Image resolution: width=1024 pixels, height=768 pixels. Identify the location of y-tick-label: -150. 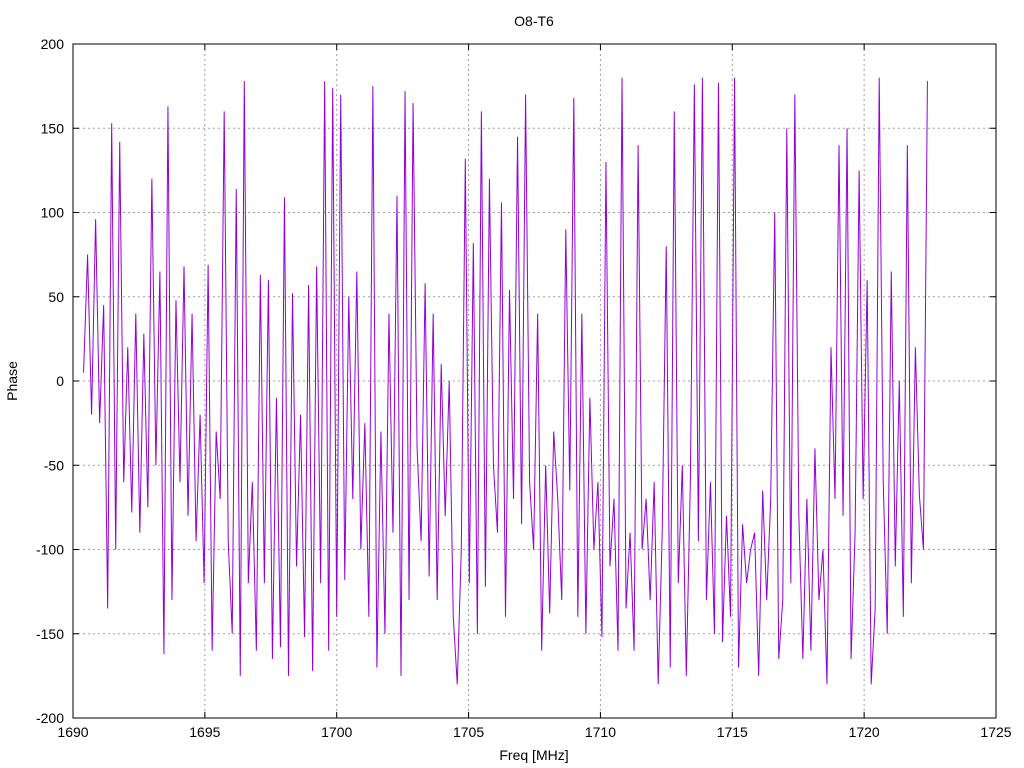
(50, 634).